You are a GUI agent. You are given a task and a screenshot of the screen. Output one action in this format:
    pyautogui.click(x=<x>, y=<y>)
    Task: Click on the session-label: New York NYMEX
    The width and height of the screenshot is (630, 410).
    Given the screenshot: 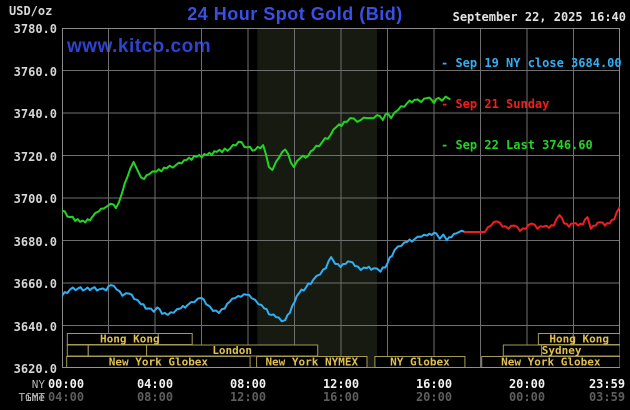 What is the action you would take?
    pyautogui.click(x=311, y=362)
    